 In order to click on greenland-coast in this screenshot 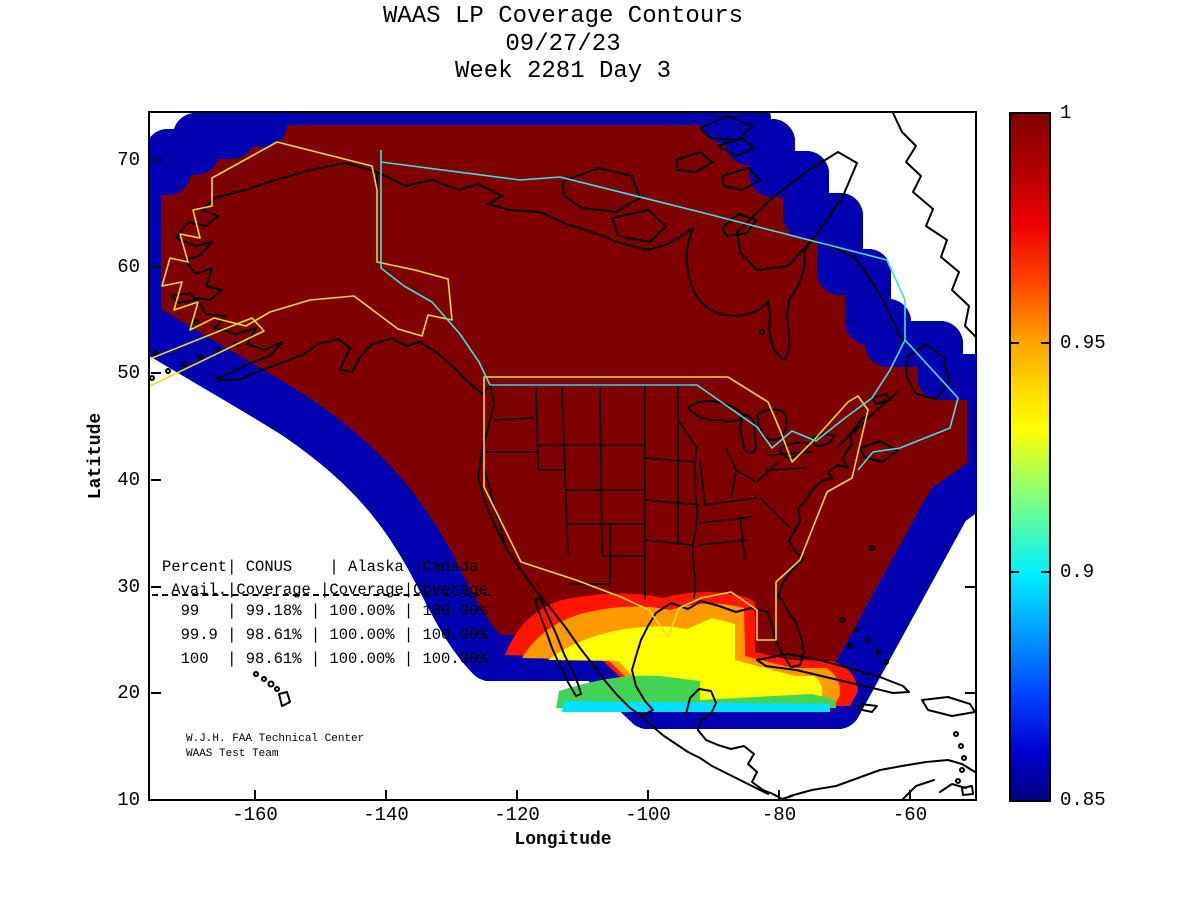, I will do `click(934, 226)`.